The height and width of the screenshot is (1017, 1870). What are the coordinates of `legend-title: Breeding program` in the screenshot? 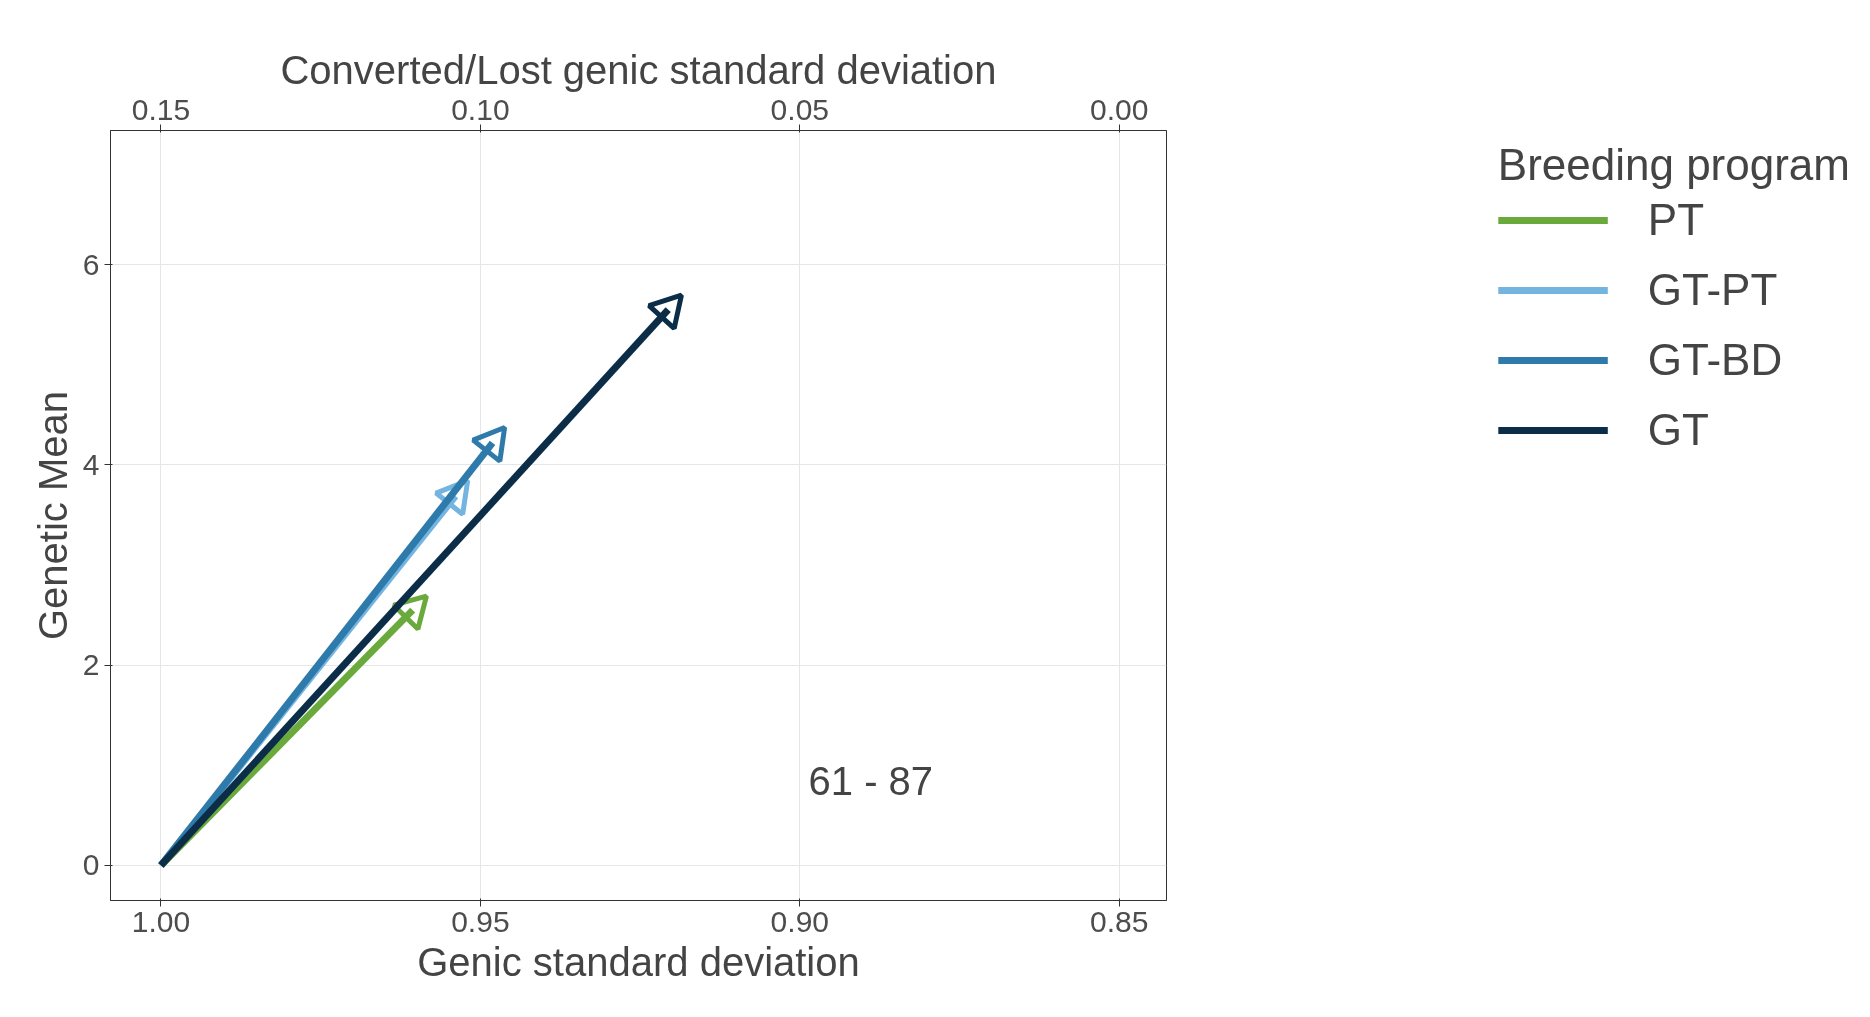 It's located at (1673, 165).